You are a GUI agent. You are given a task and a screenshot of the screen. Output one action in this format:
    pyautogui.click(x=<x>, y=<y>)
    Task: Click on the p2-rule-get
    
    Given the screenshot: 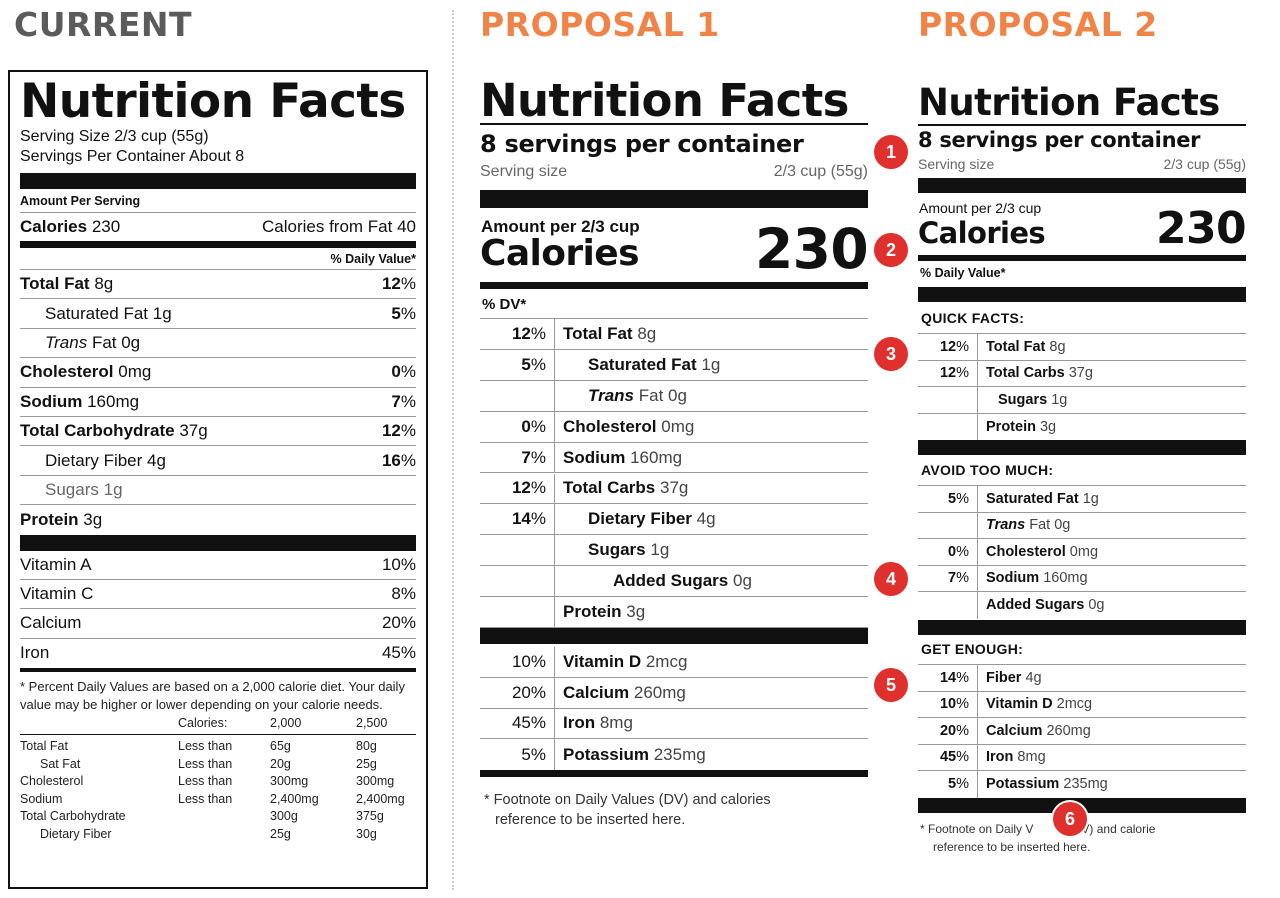 What is the action you would take?
    pyautogui.click(x=1082, y=664)
    